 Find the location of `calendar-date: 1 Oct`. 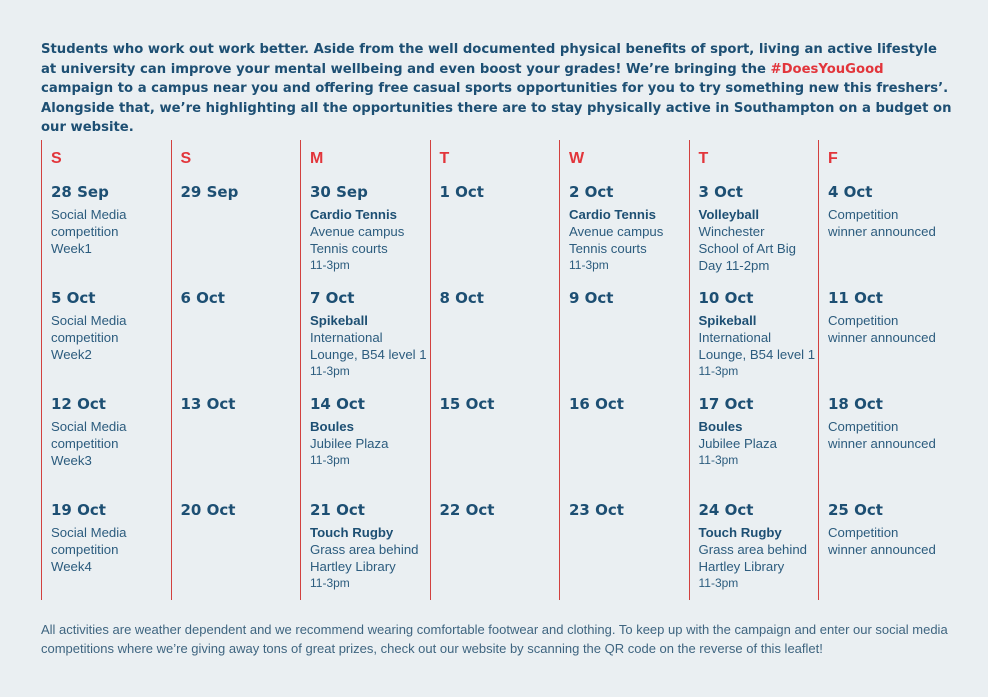

calendar-date: 1 Oct is located at coordinates (461, 192).